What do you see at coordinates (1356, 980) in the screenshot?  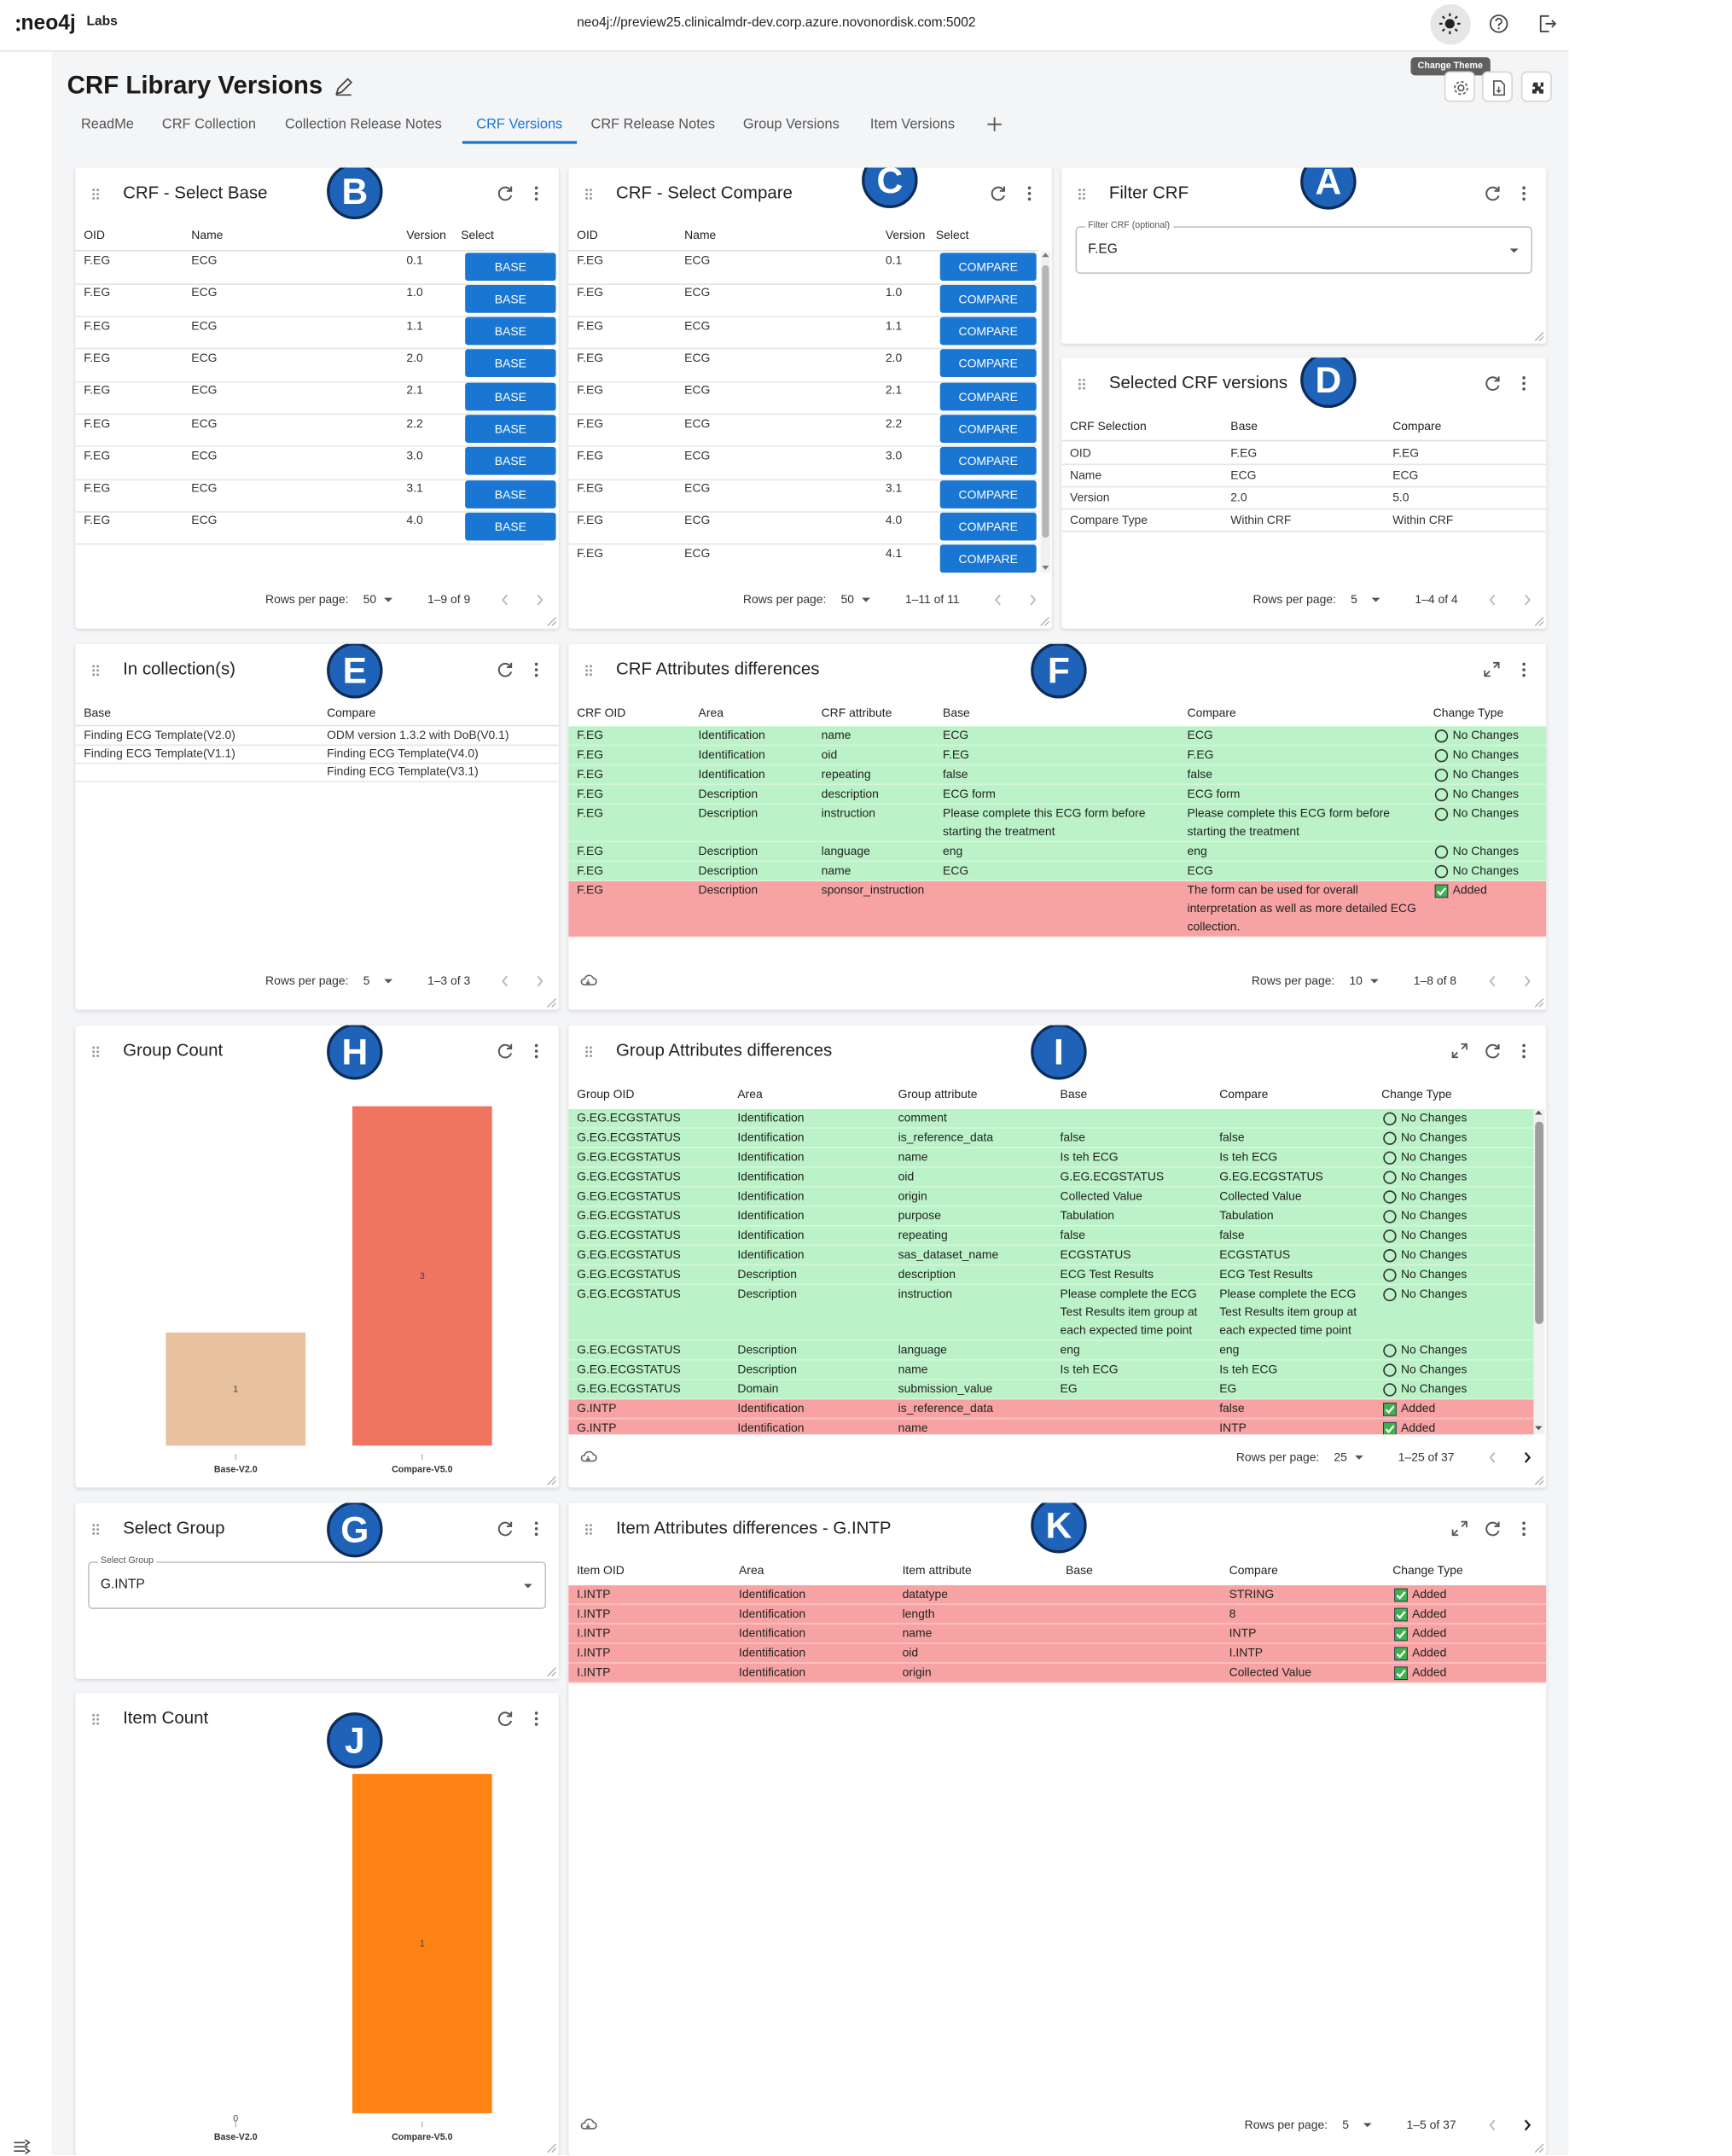 I see `rows-per-page-value: 10` at bounding box center [1356, 980].